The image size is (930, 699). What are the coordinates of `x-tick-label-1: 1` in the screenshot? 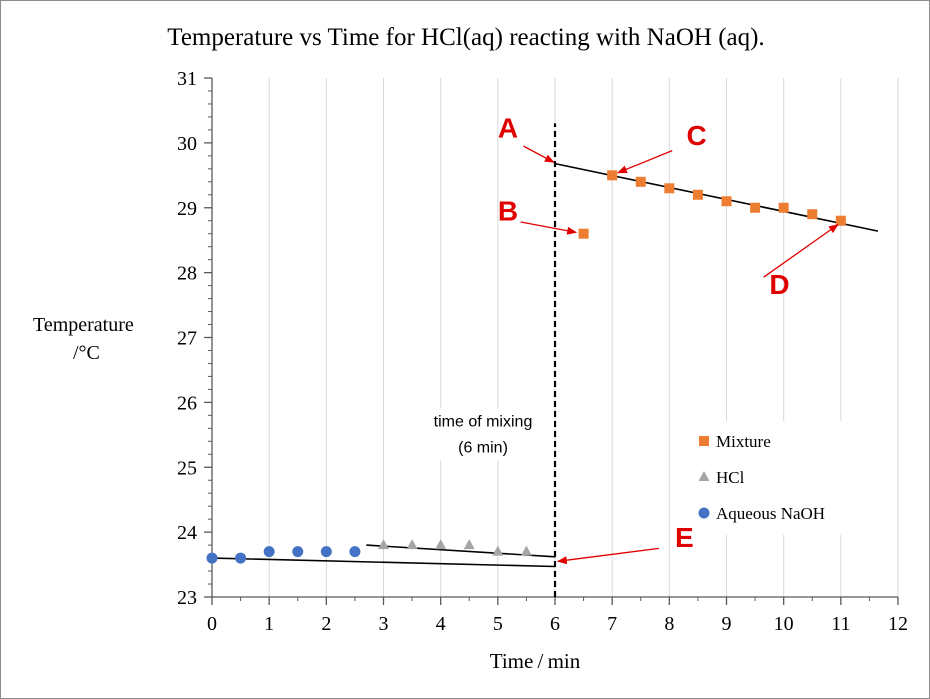 It's located at (269, 624).